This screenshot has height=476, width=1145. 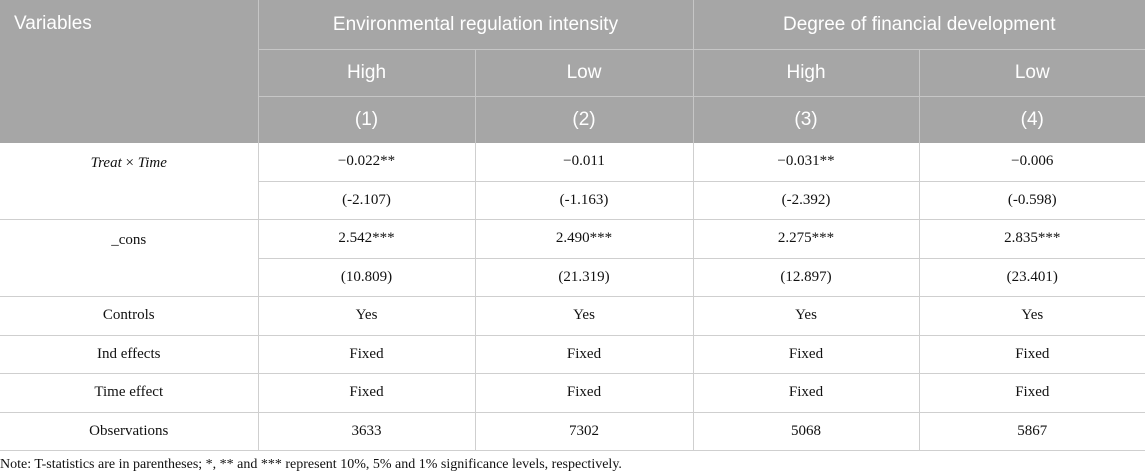 What do you see at coordinates (367, 200) in the screenshot?
I see `treat-tstat-1: (-2.107)` at bounding box center [367, 200].